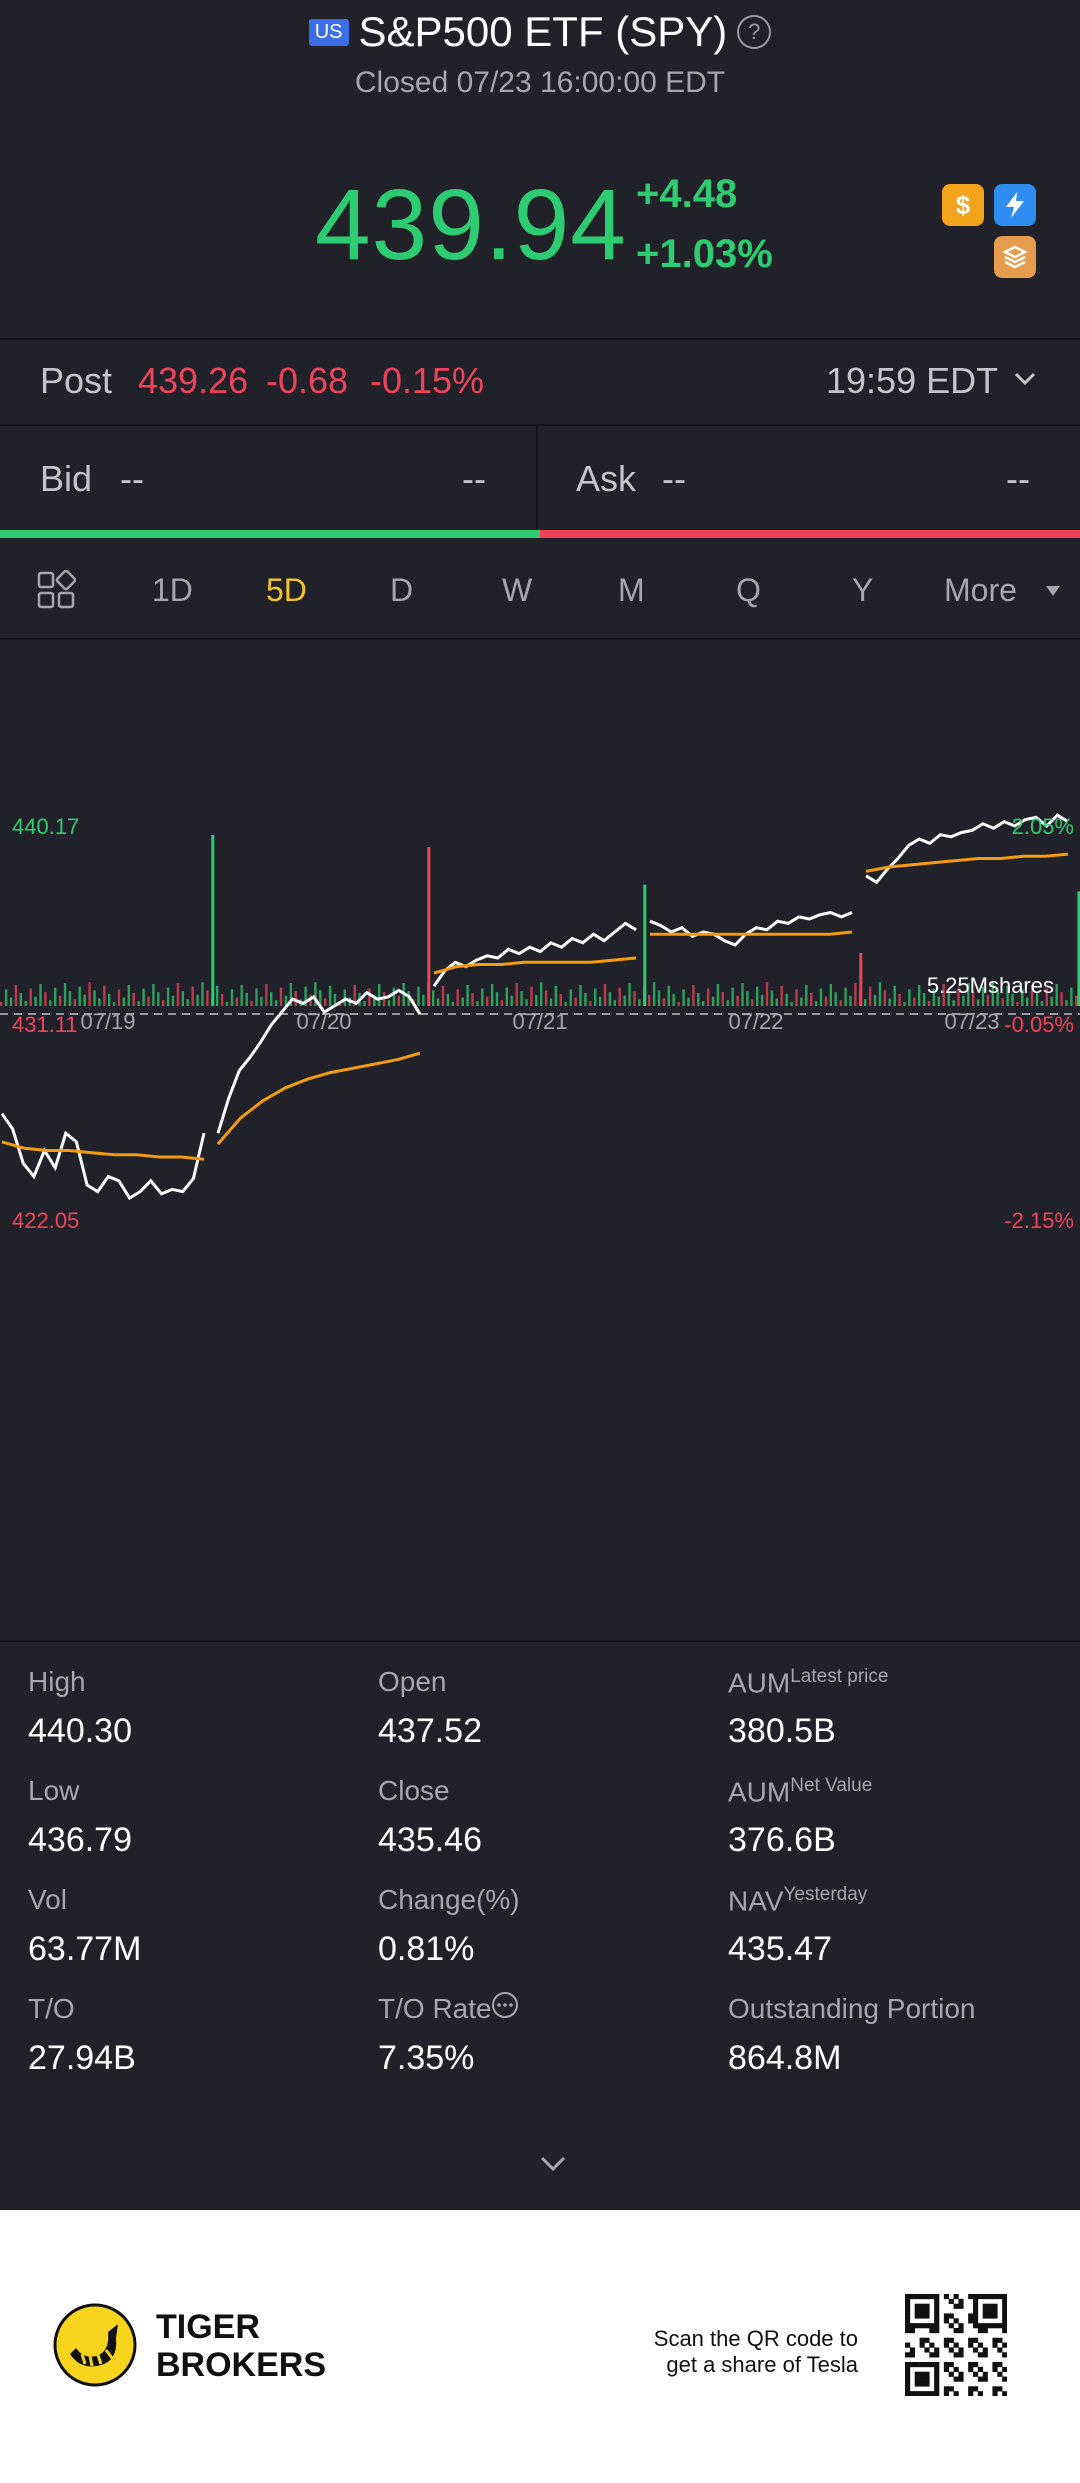 This screenshot has width=1080, height=2483. What do you see at coordinates (971, 1021) in the screenshot?
I see `x-axis-label: 07/23` at bounding box center [971, 1021].